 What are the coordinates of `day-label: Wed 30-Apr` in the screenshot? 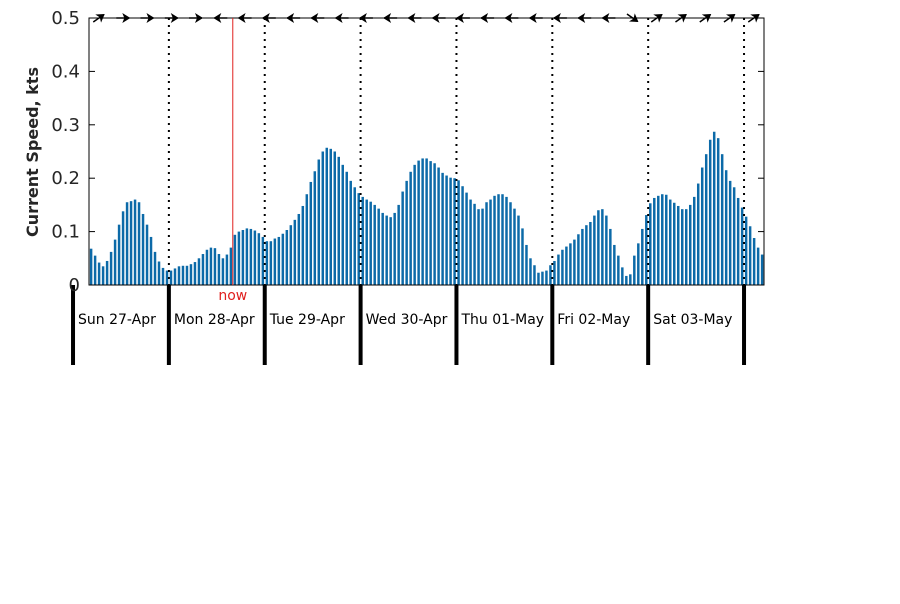 It's located at (407, 320).